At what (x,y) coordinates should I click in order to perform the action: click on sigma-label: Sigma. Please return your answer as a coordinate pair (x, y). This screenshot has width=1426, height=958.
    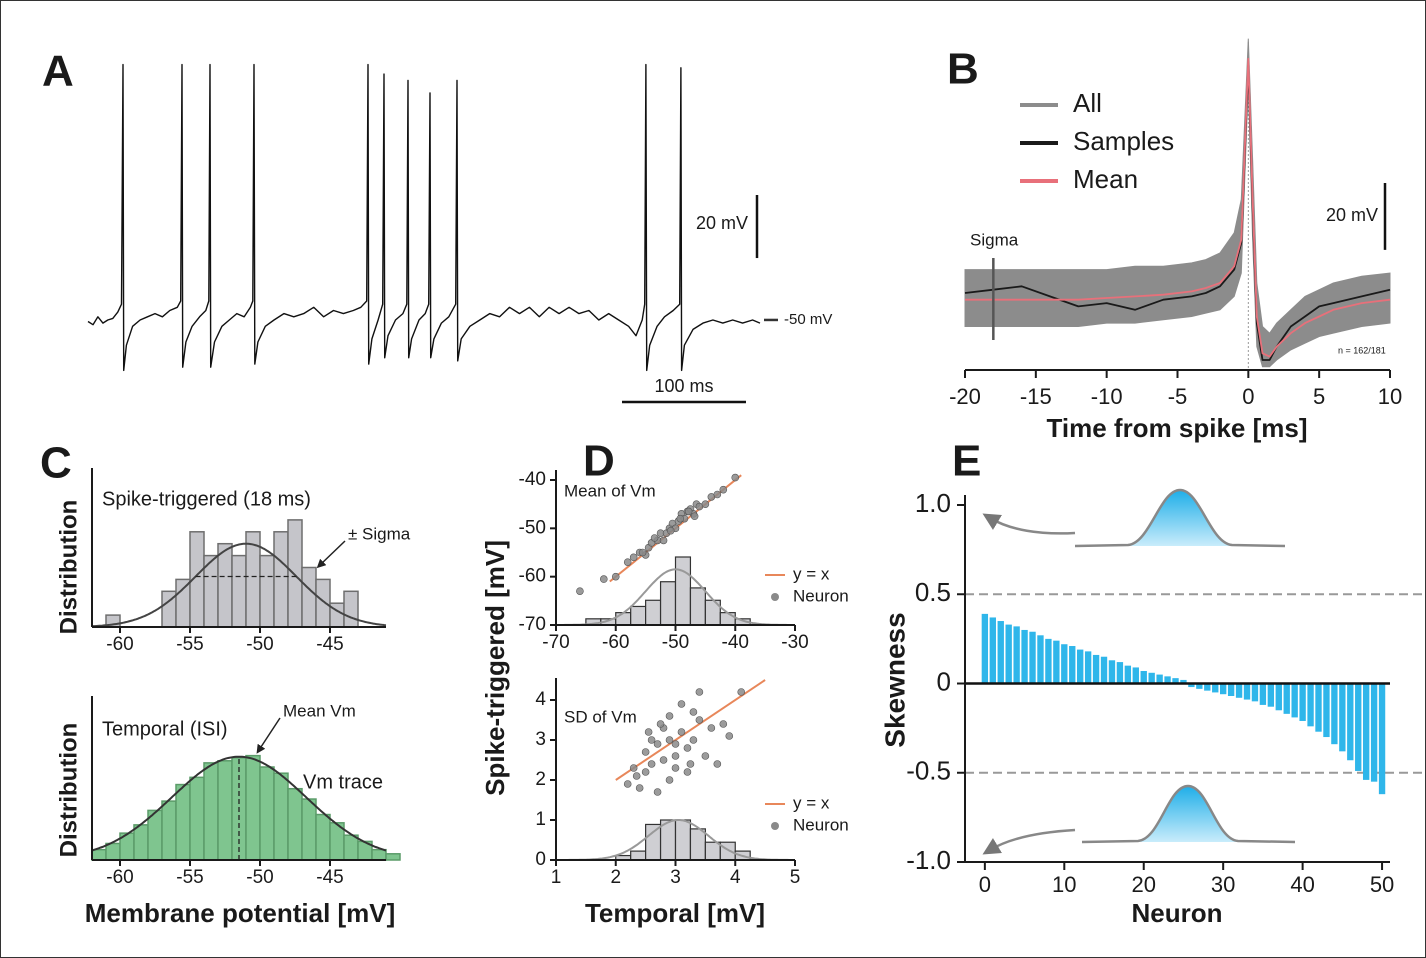
    Looking at the image, I should click on (994, 239).